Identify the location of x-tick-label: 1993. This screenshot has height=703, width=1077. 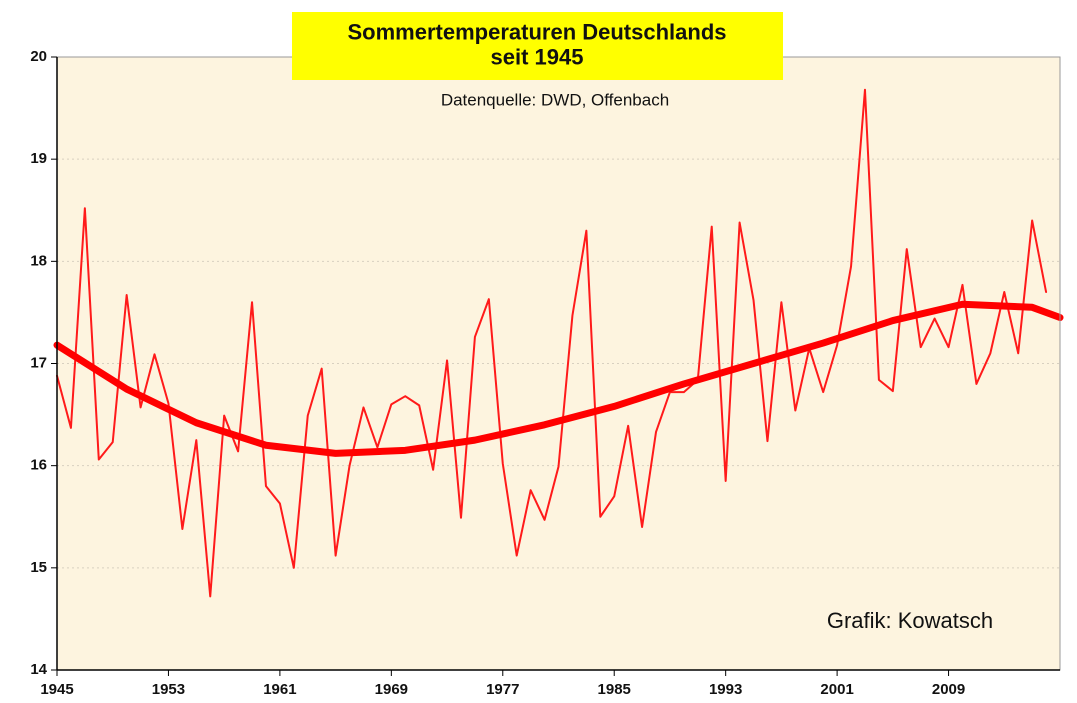
(725, 689).